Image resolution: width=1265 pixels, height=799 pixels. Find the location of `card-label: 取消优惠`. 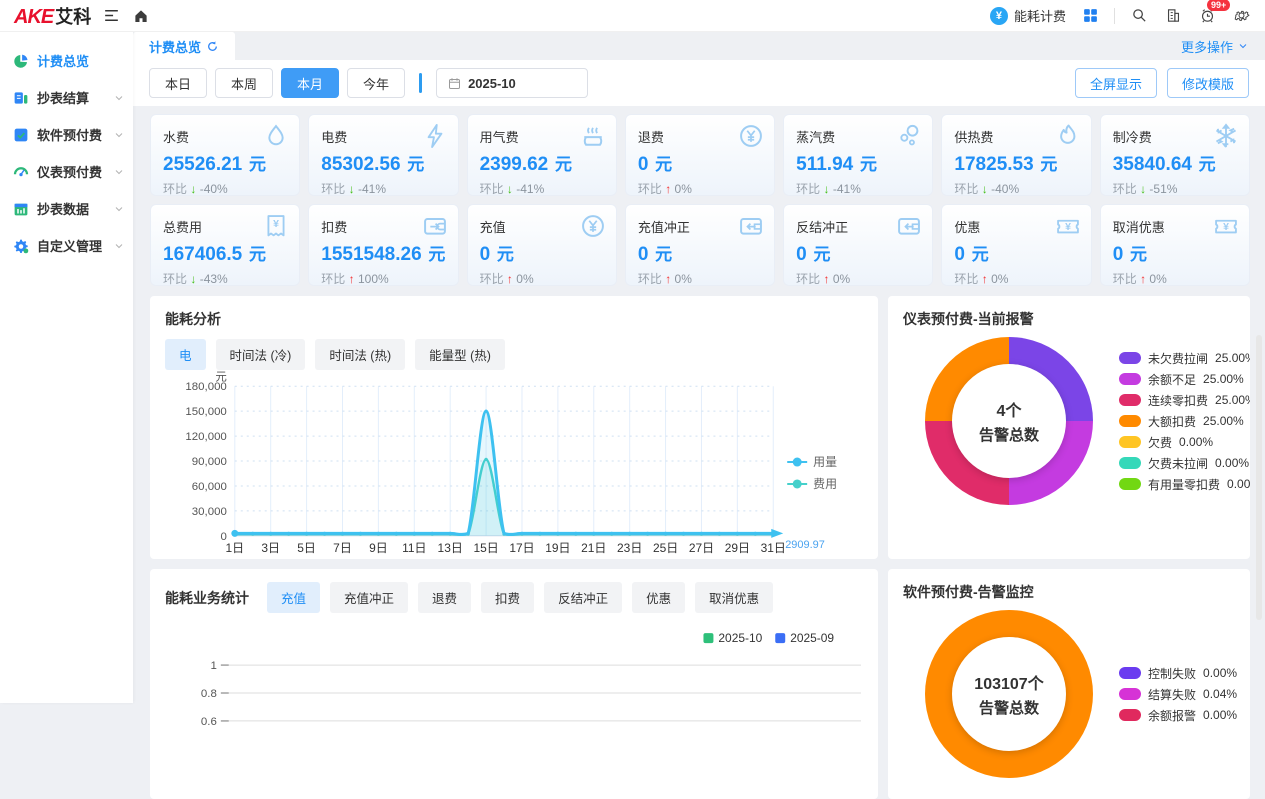

card-label: 取消优惠 is located at coordinates (1138, 227).